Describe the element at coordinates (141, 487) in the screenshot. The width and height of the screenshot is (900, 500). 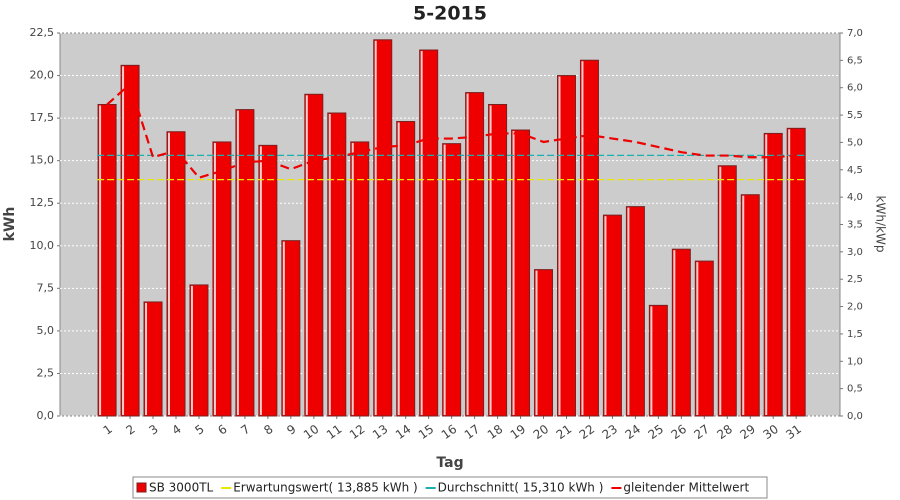
I see `legend-swatch` at that location.